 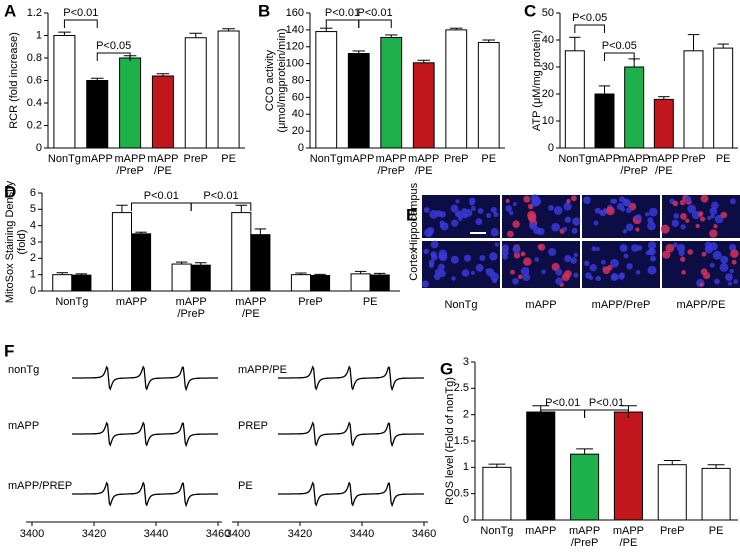 What do you see at coordinates (14, 80) in the screenshot?
I see `y-axis-label: RCR (fold increase)` at bounding box center [14, 80].